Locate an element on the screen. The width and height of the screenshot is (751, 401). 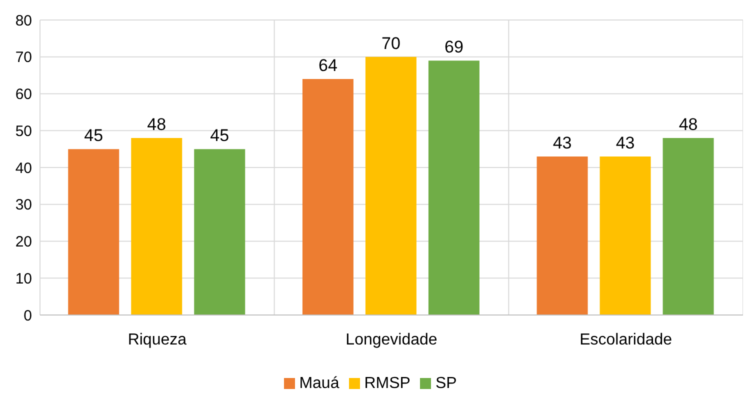
y-tick-label: 0 is located at coordinates (28, 315).